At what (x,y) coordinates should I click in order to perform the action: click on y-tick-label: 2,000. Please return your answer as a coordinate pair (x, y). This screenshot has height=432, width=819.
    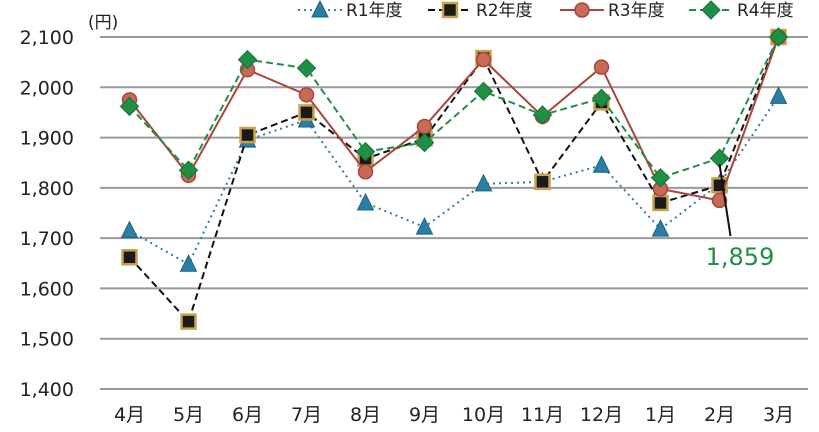
    Looking at the image, I should click on (47, 88).